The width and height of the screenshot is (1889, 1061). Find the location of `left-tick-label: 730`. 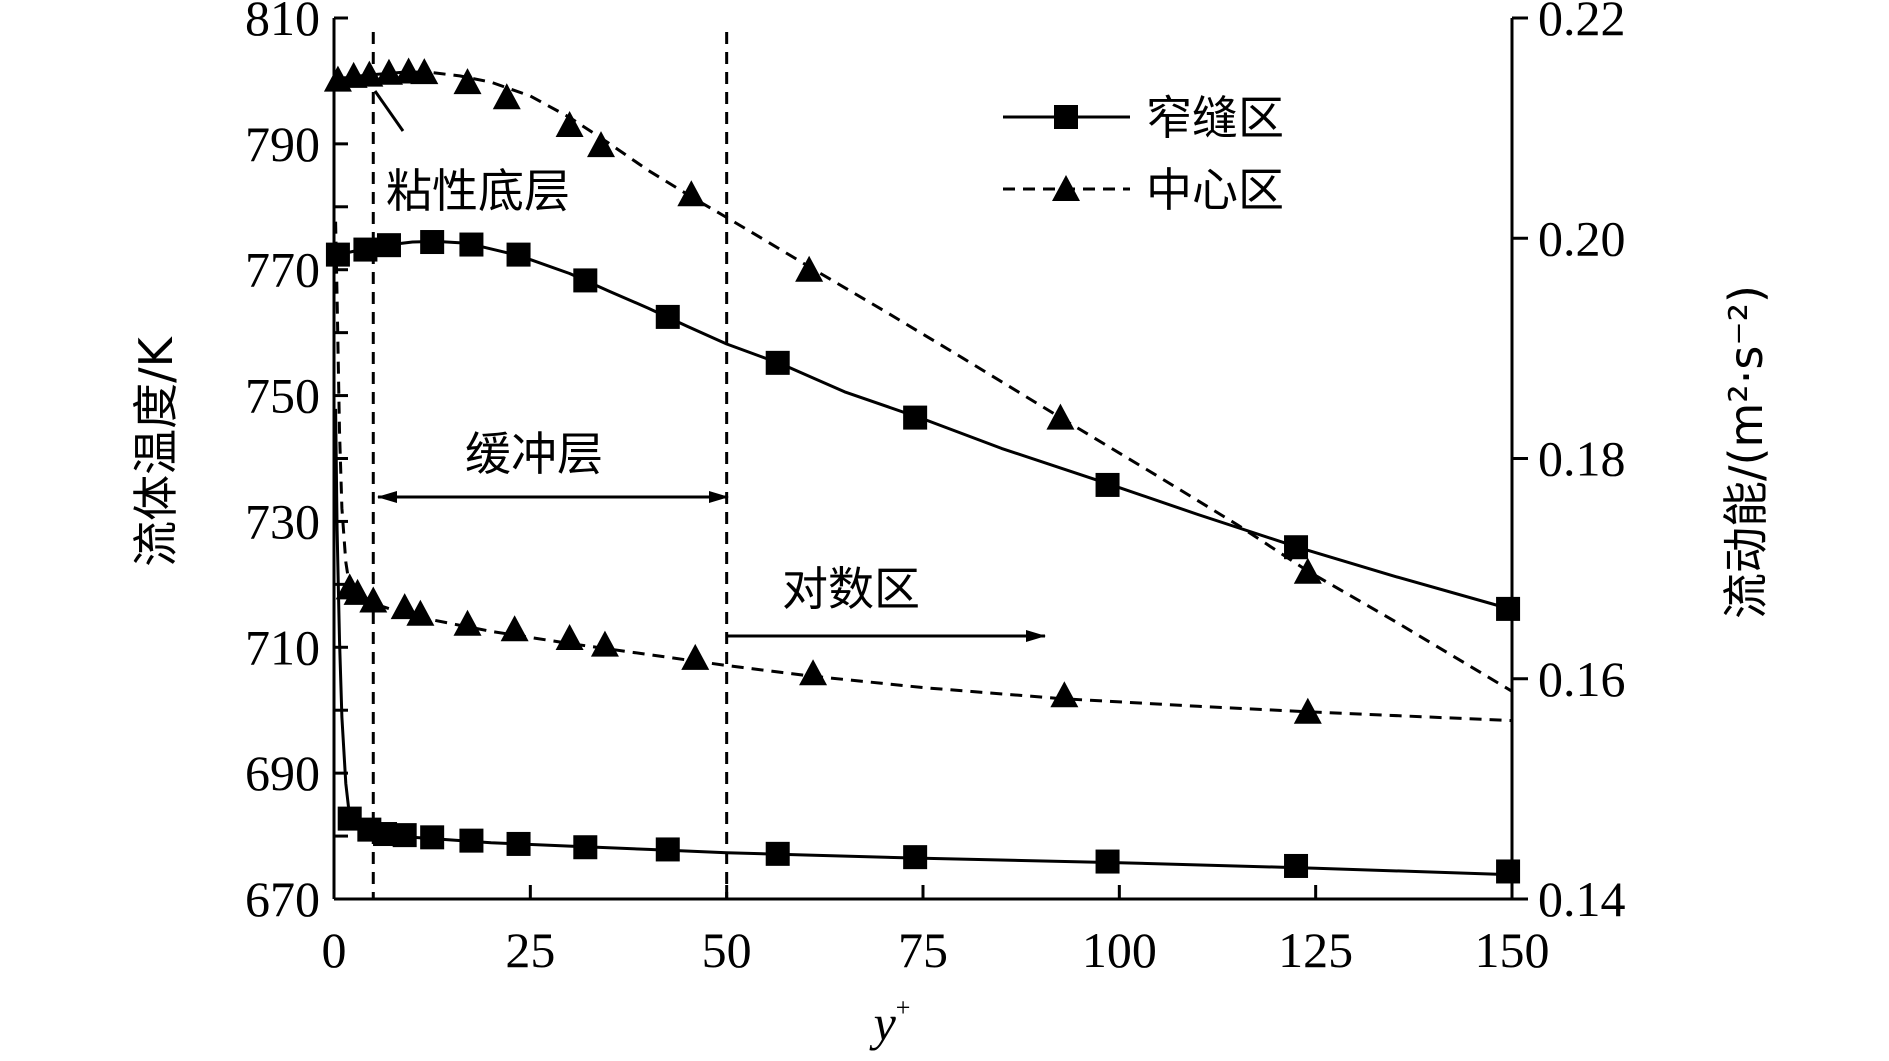

left-tick-label: 730 is located at coordinates (282, 521).